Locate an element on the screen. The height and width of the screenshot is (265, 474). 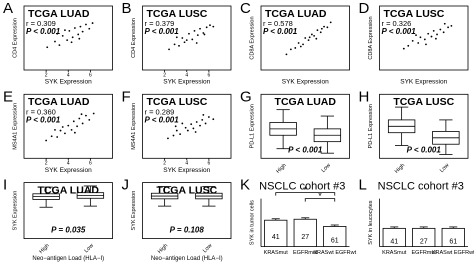
x-tick-label: Low is located at coordinates (89, 248).